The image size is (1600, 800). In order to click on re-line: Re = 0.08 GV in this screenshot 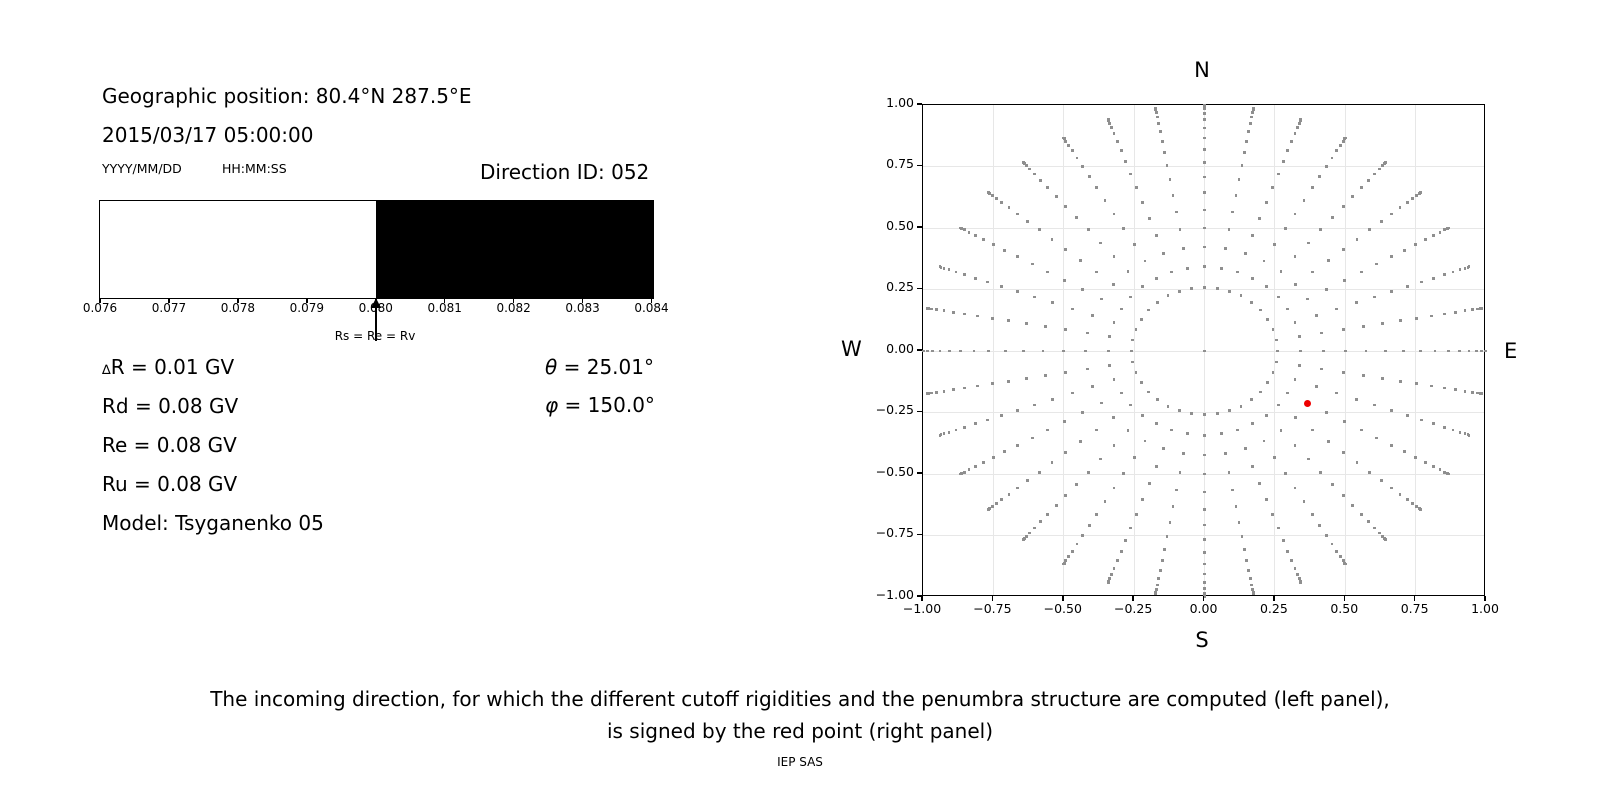, I will do `click(169, 445)`.